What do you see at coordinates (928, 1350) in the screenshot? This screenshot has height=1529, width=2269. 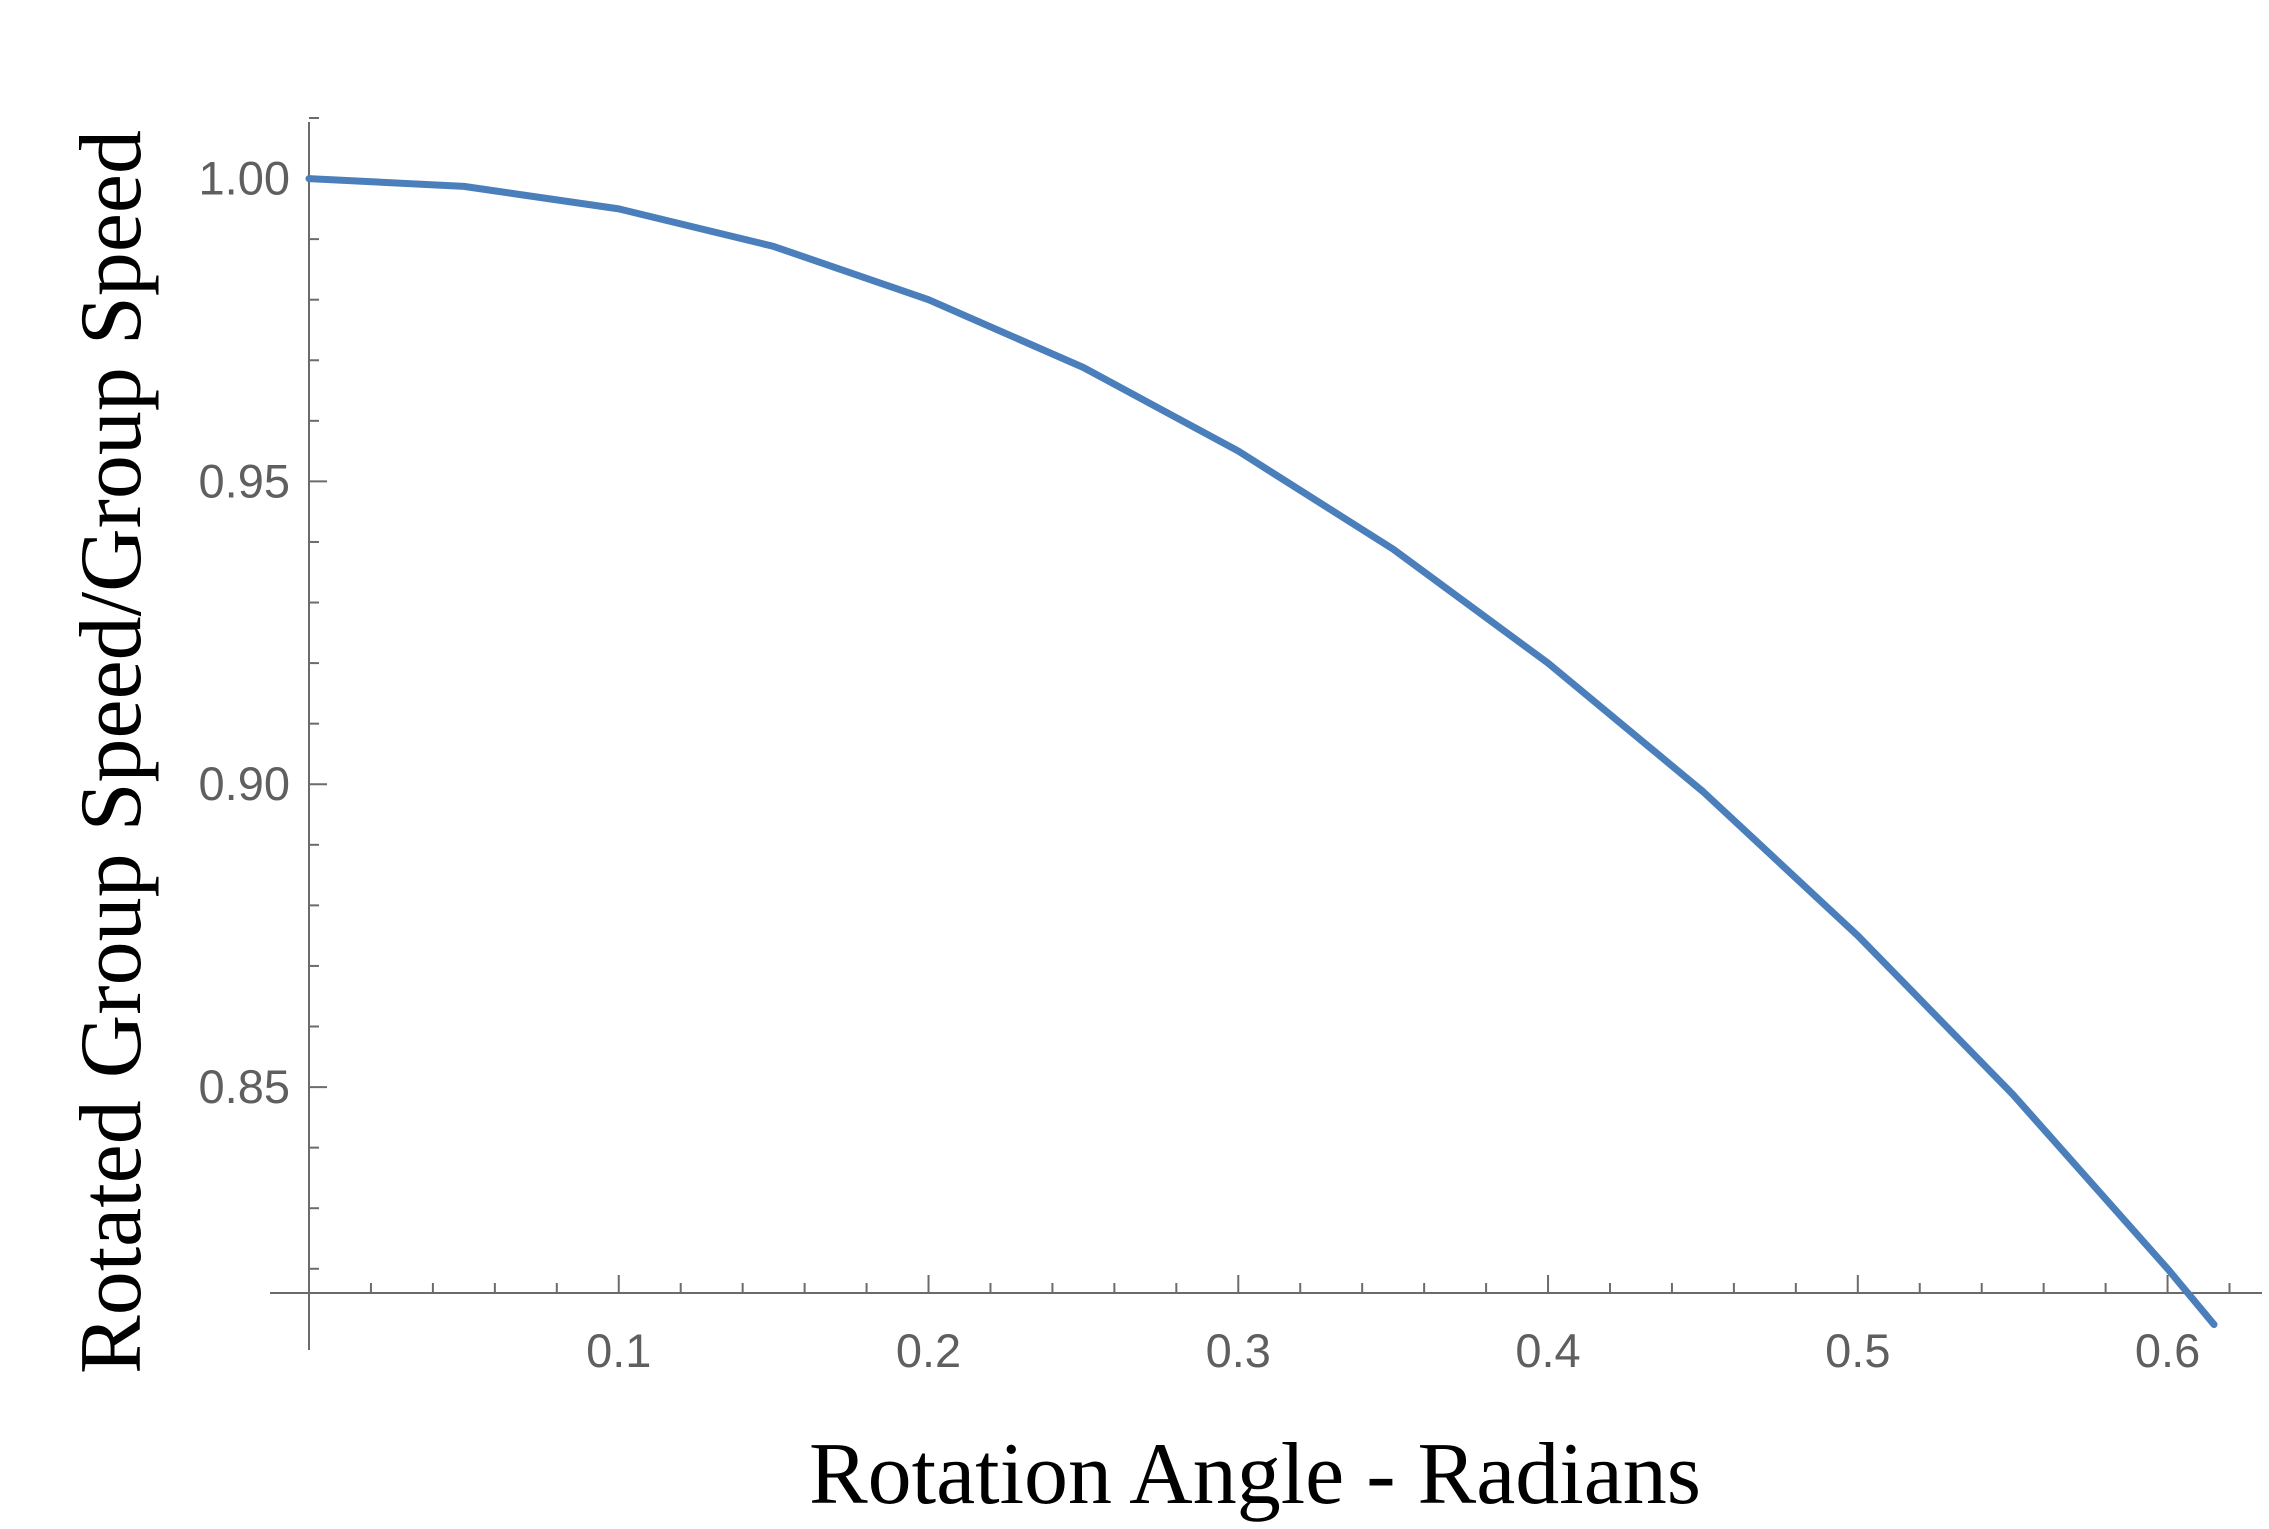 I see `x-tick-label: 0.2` at bounding box center [928, 1350].